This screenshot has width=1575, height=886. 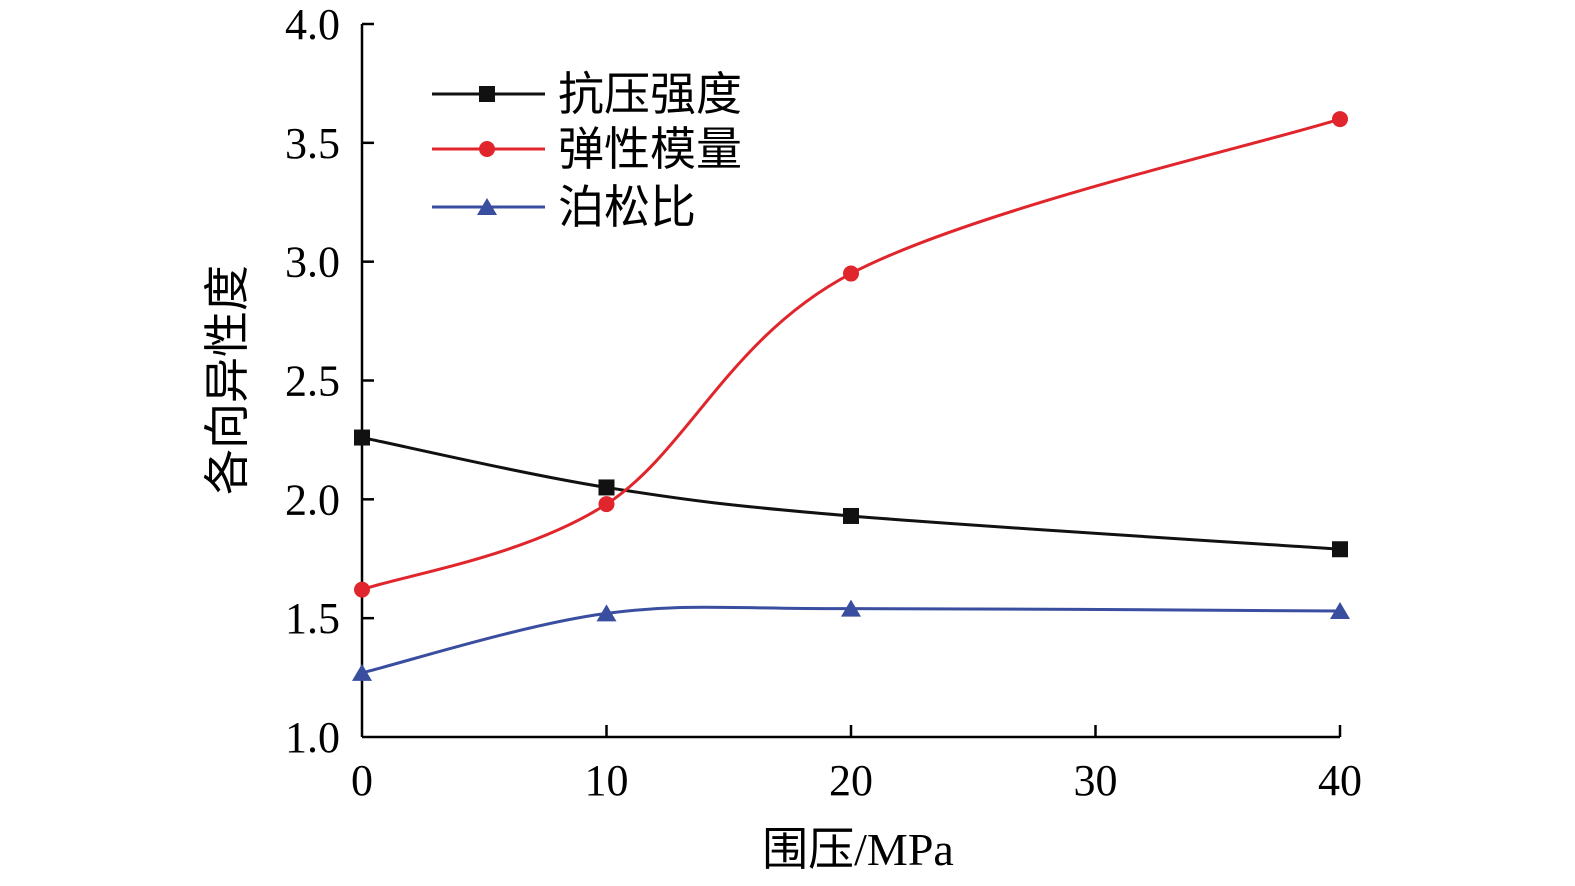 I want to click on y-tick-label: 3.0, so click(x=312, y=262).